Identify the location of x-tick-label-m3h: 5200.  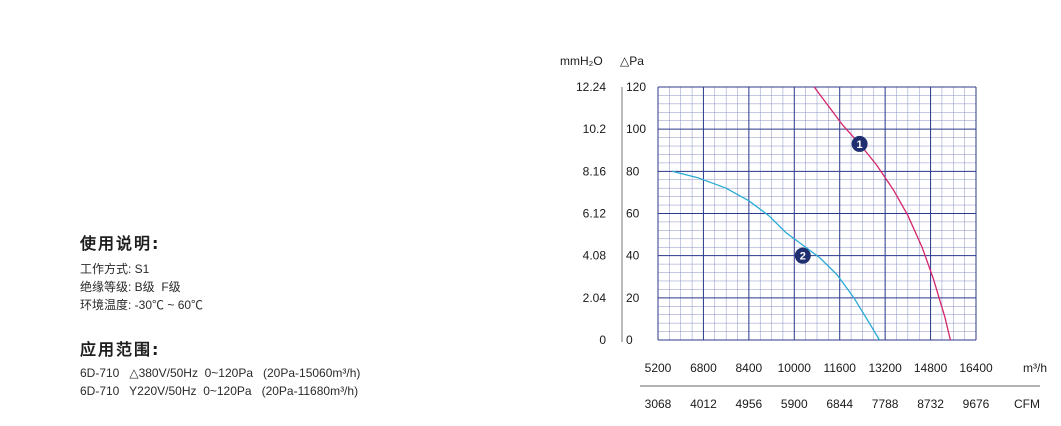
(658, 368).